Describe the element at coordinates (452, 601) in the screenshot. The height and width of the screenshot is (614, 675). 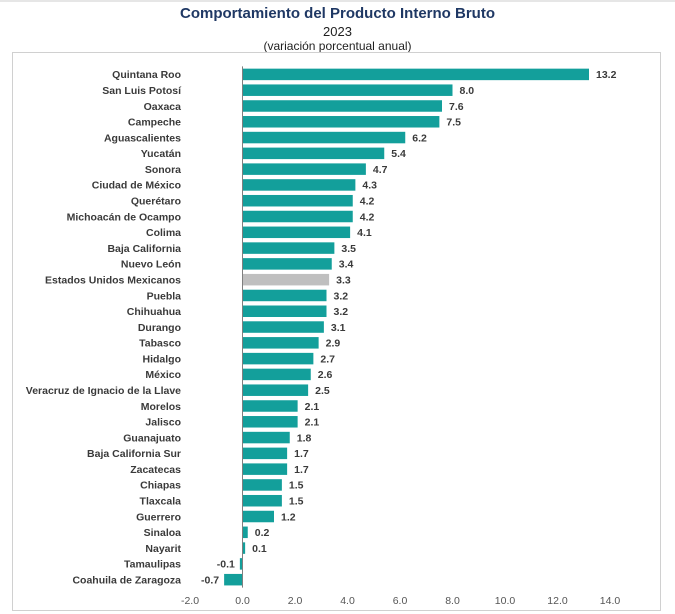
I see `x-tick-label: 8.0` at that location.